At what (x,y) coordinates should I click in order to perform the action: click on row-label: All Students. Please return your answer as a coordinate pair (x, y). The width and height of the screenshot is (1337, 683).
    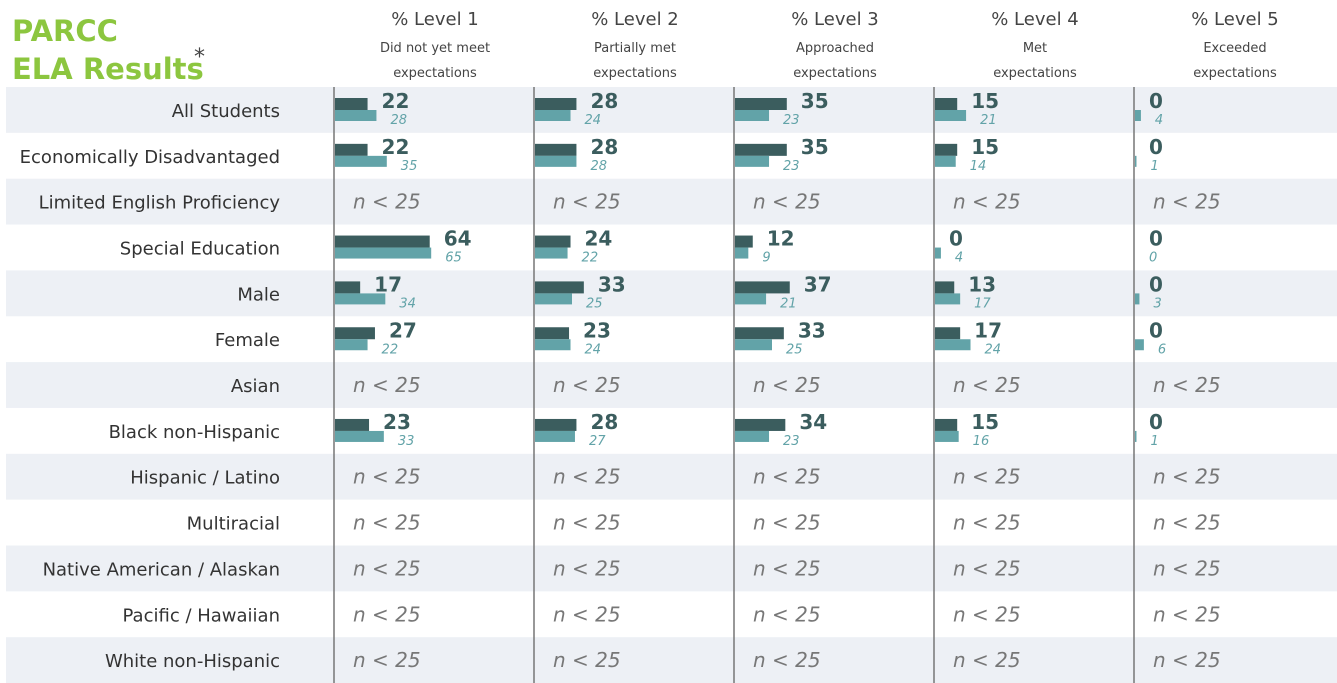
    Looking at the image, I should click on (226, 111).